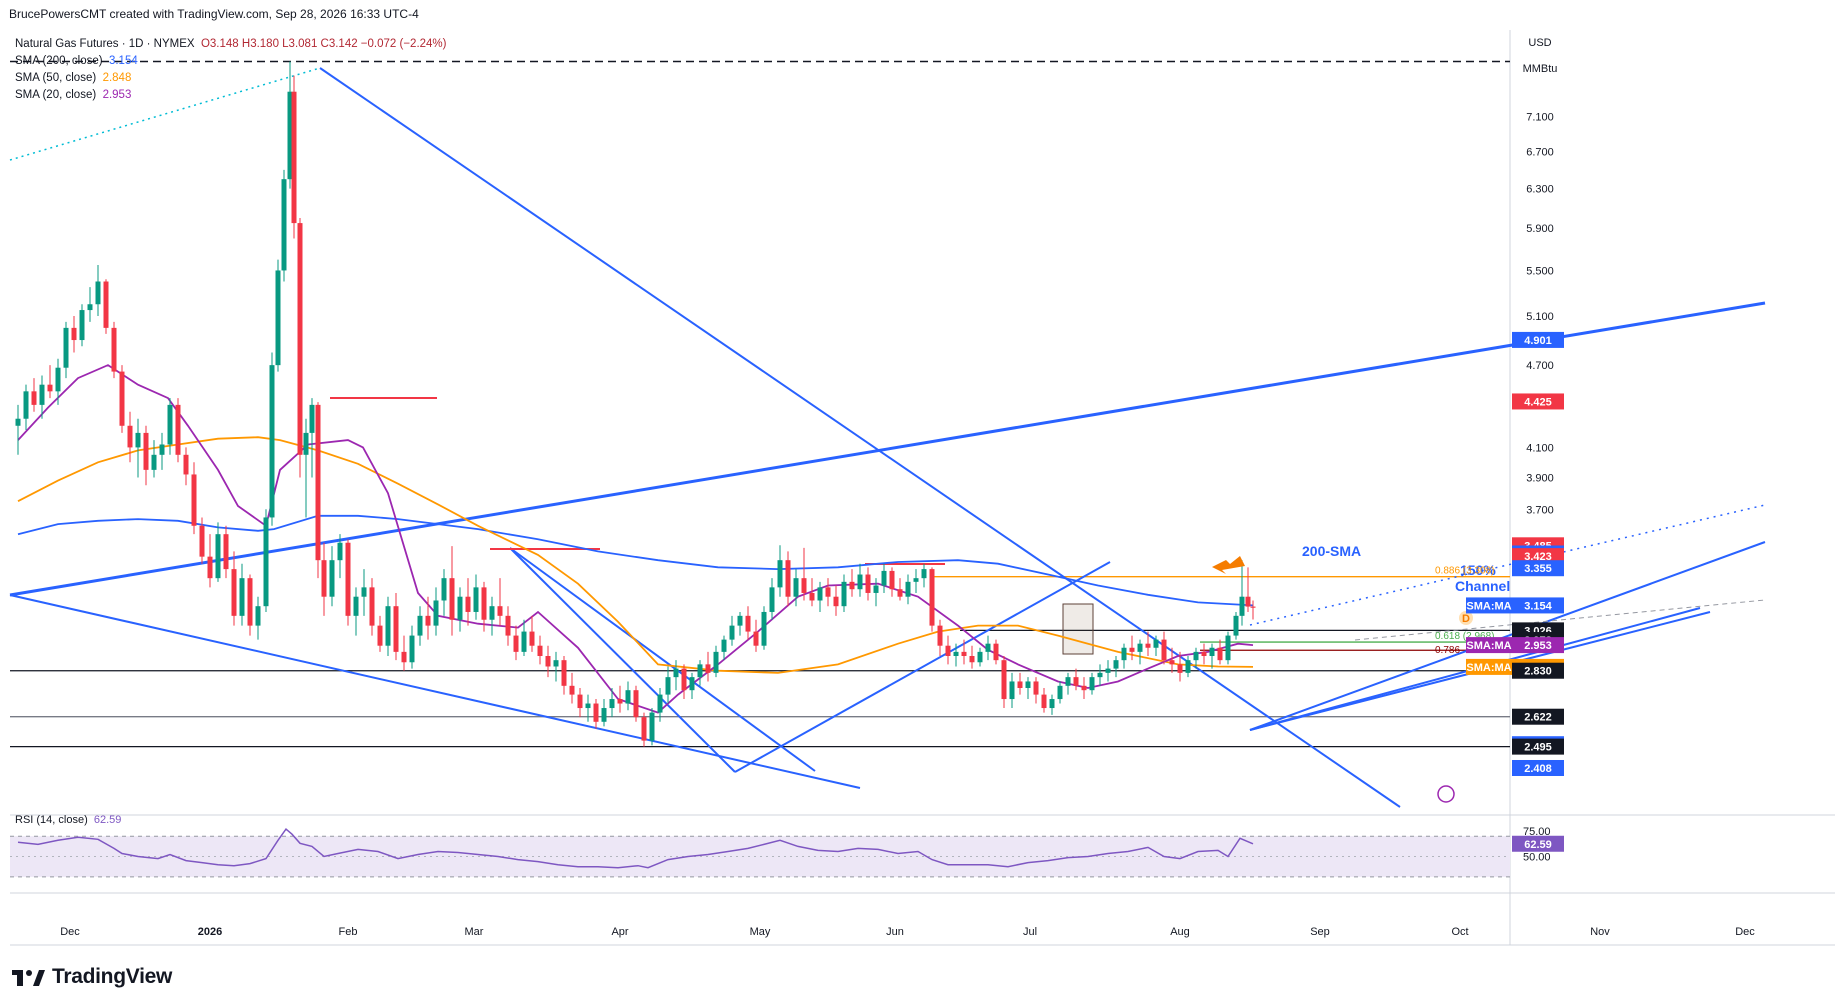  I want to click on legend-sma20-row: SMA (20, close) 2.953, so click(230, 95).